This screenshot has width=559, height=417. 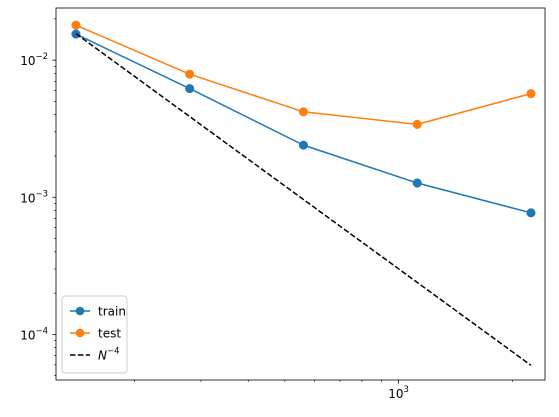 What do you see at coordinates (95, 355) in the screenshot?
I see `legend-entry-3: N−4` at bounding box center [95, 355].